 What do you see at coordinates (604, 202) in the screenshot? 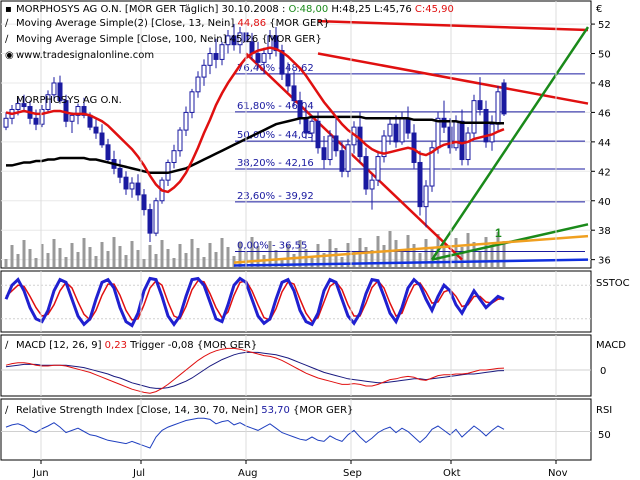
I see `price-tick-label: 40` at bounding box center [604, 202].